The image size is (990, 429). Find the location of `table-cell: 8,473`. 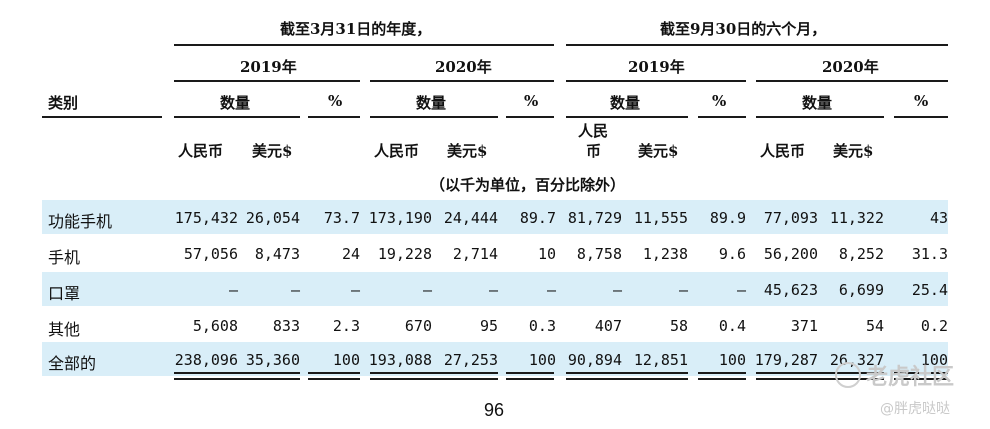

table-cell: 8,473 is located at coordinates (277, 254).